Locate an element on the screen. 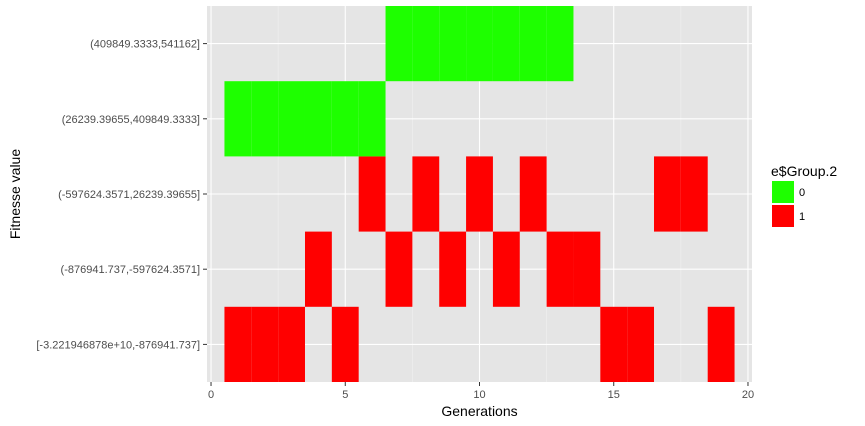 This screenshot has width=865, height=426. legend-title: e$Group.2 is located at coordinates (804, 171).